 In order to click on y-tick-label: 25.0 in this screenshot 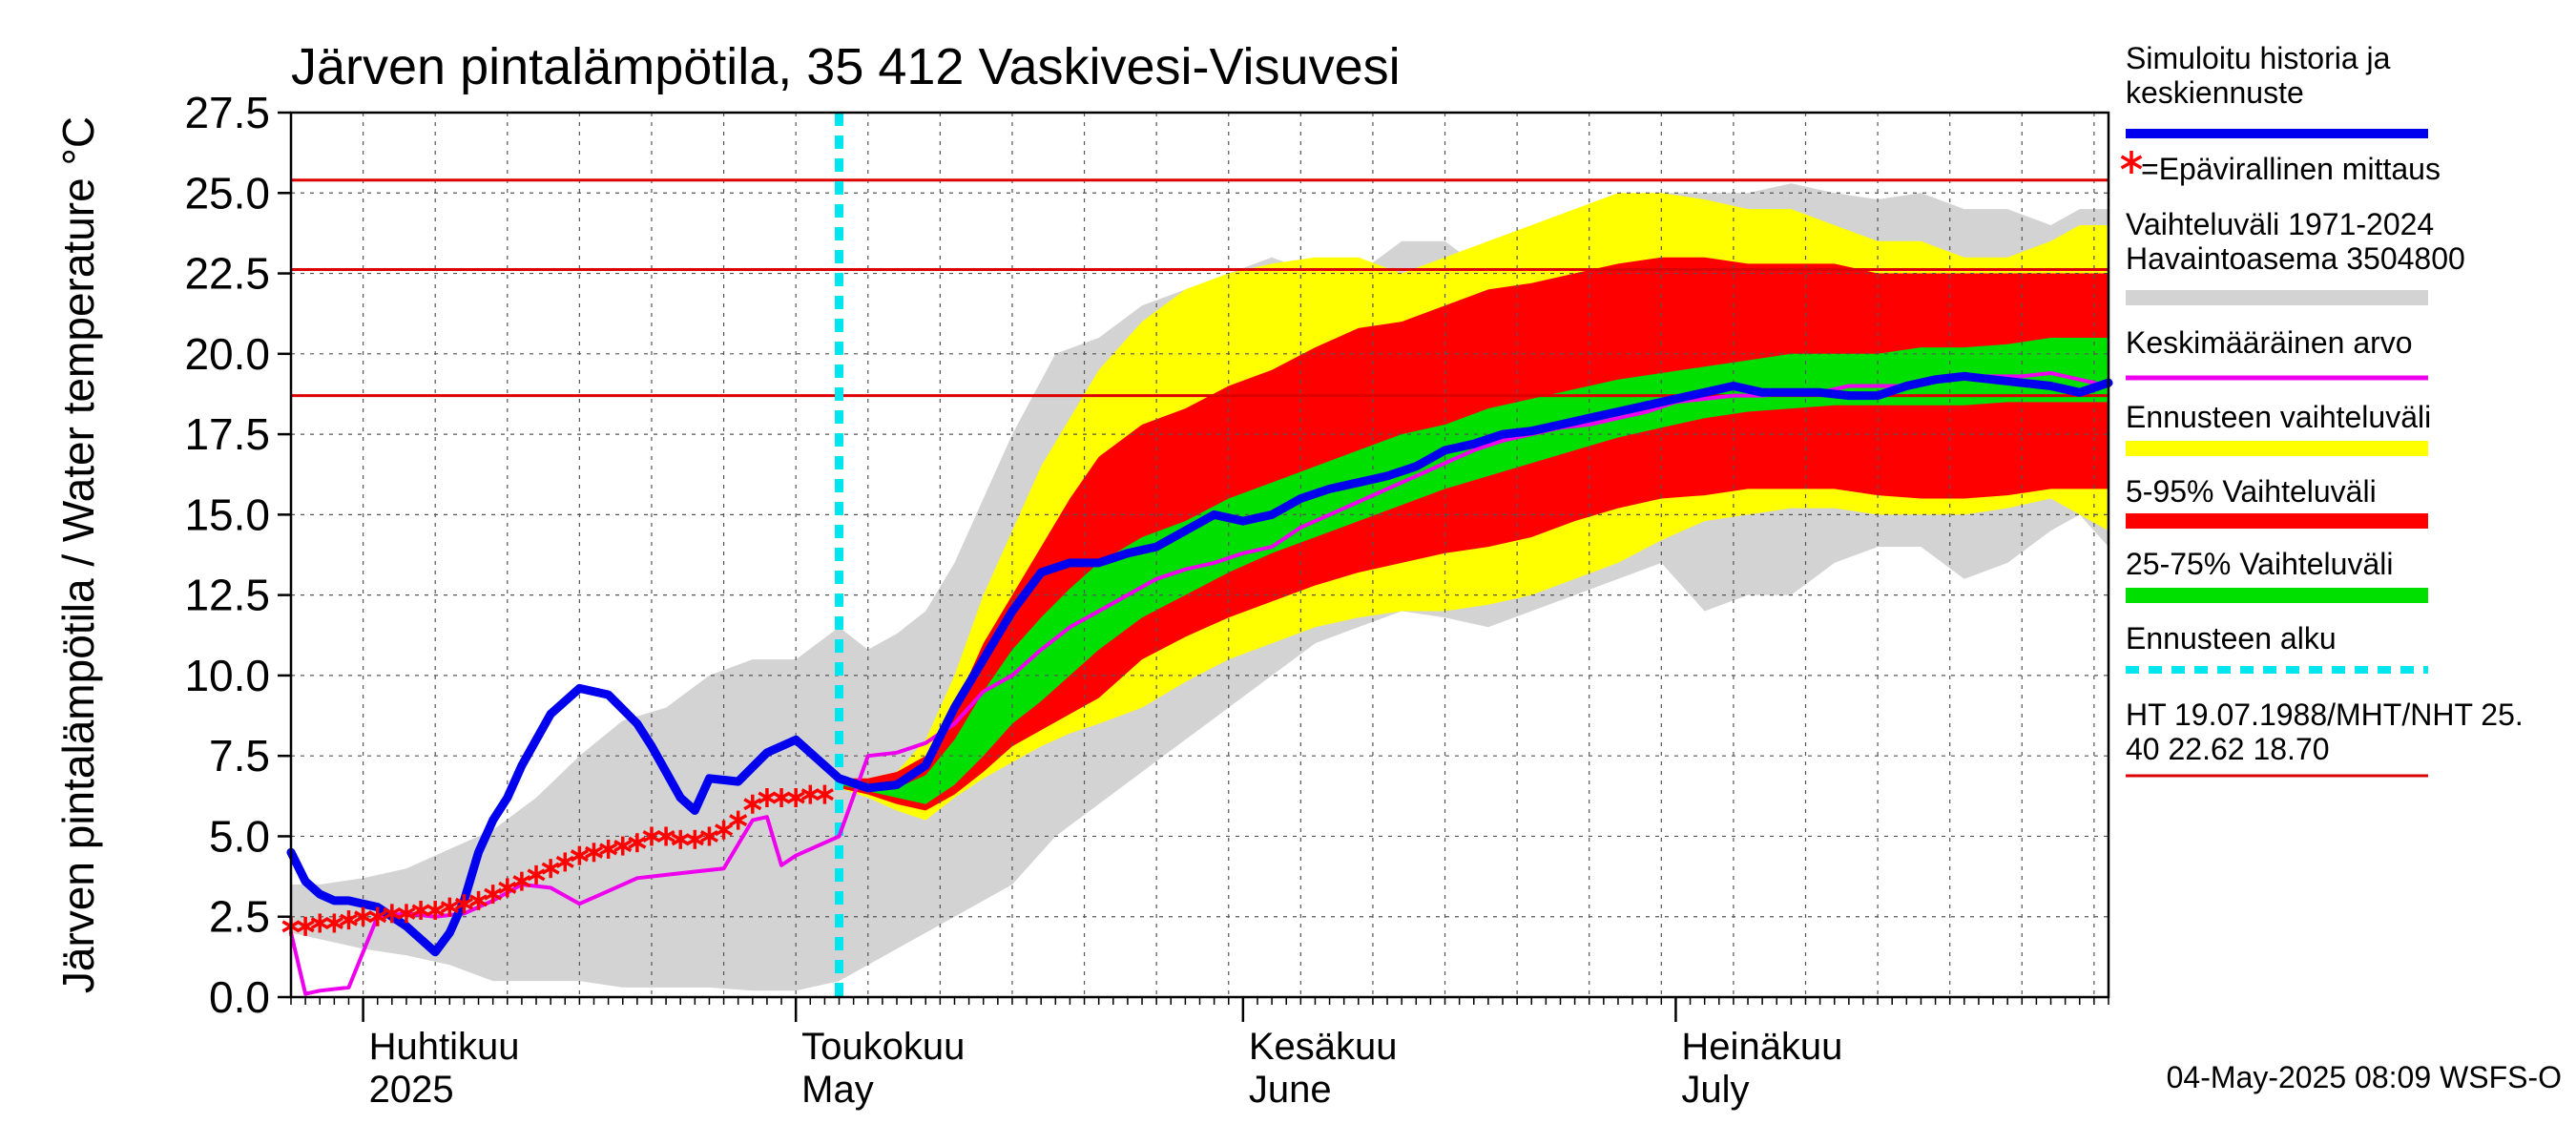, I will do `click(227, 193)`.